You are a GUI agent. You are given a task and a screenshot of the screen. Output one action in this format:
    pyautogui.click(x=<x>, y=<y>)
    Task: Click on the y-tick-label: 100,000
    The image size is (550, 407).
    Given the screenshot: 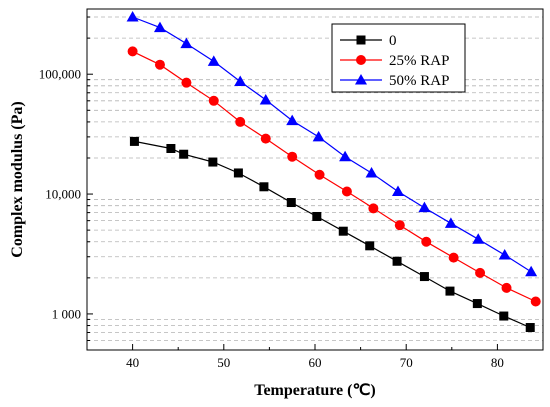 What is the action you would take?
    pyautogui.click(x=60, y=74)
    